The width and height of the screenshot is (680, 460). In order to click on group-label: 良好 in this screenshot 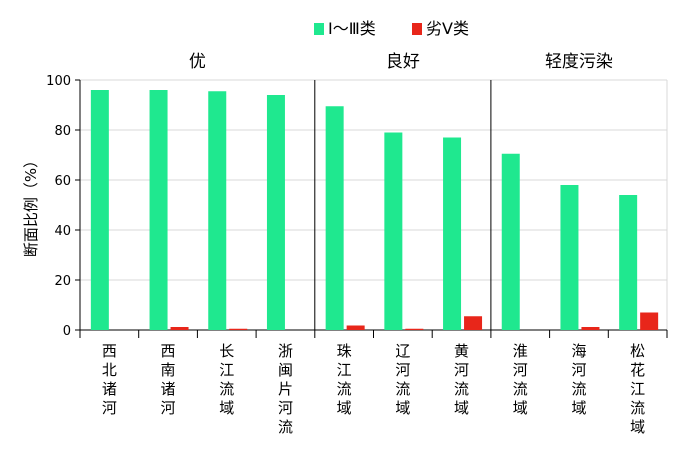, I will do `click(403, 62)`.